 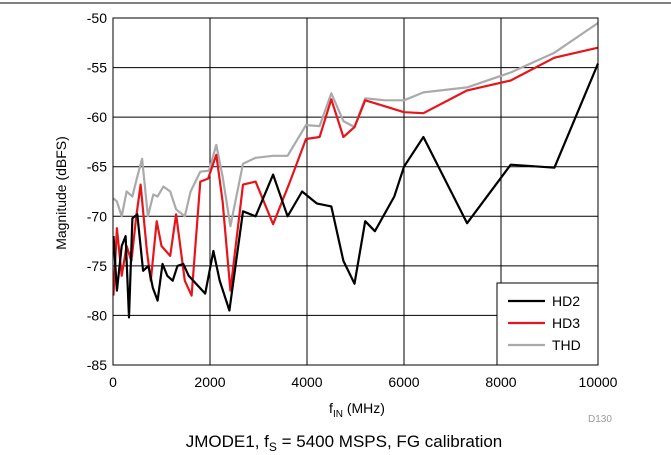 What do you see at coordinates (598, 382) in the screenshot?
I see `x-tick-label: 10000` at bounding box center [598, 382].